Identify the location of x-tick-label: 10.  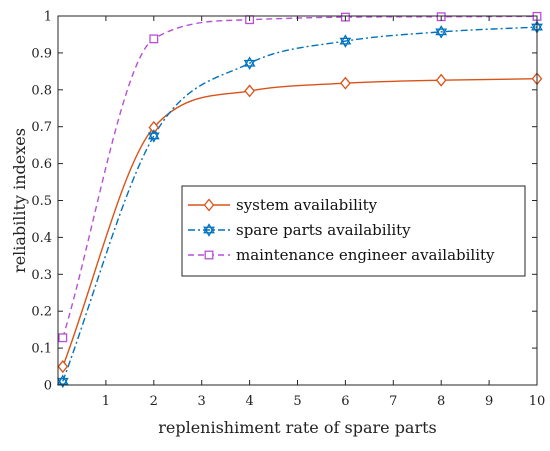
(537, 401).